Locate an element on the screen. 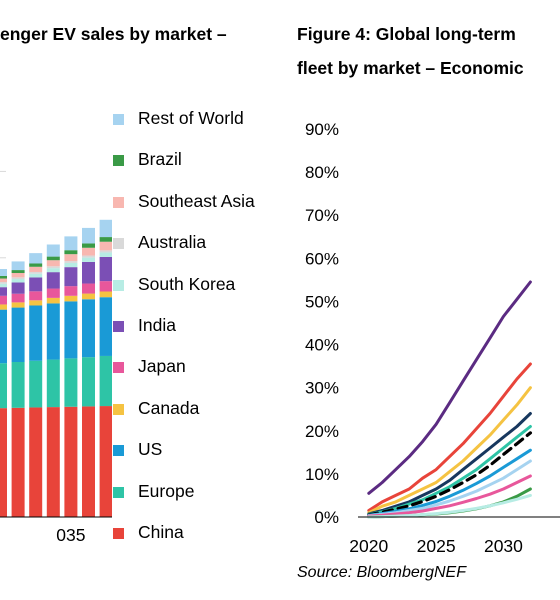 The image size is (560, 600). bar-southeast-asia-2035 is located at coordinates (71, 258).